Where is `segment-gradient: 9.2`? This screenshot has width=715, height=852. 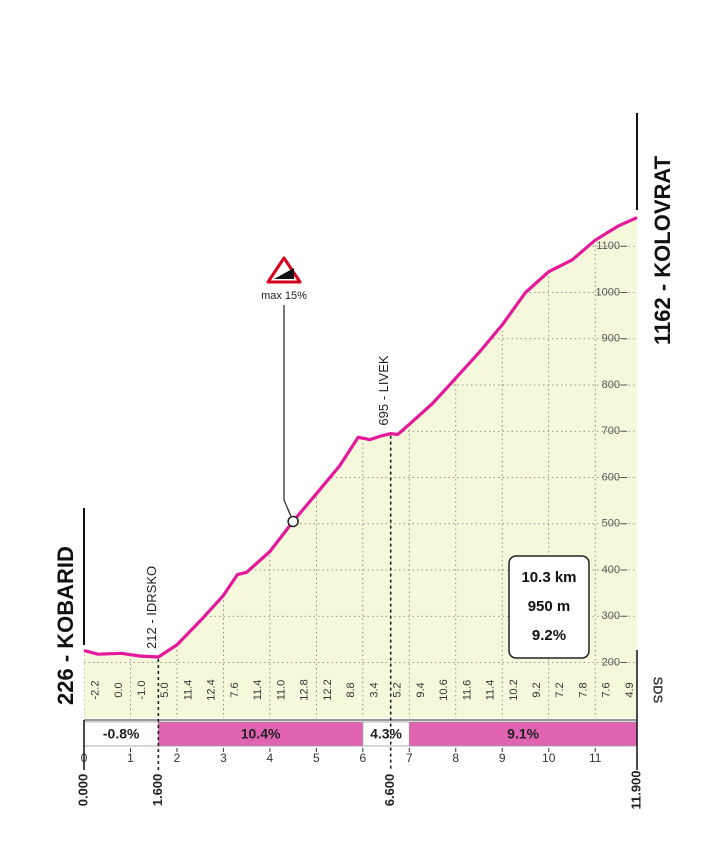 segment-gradient: 9.2 is located at coordinates (537, 689).